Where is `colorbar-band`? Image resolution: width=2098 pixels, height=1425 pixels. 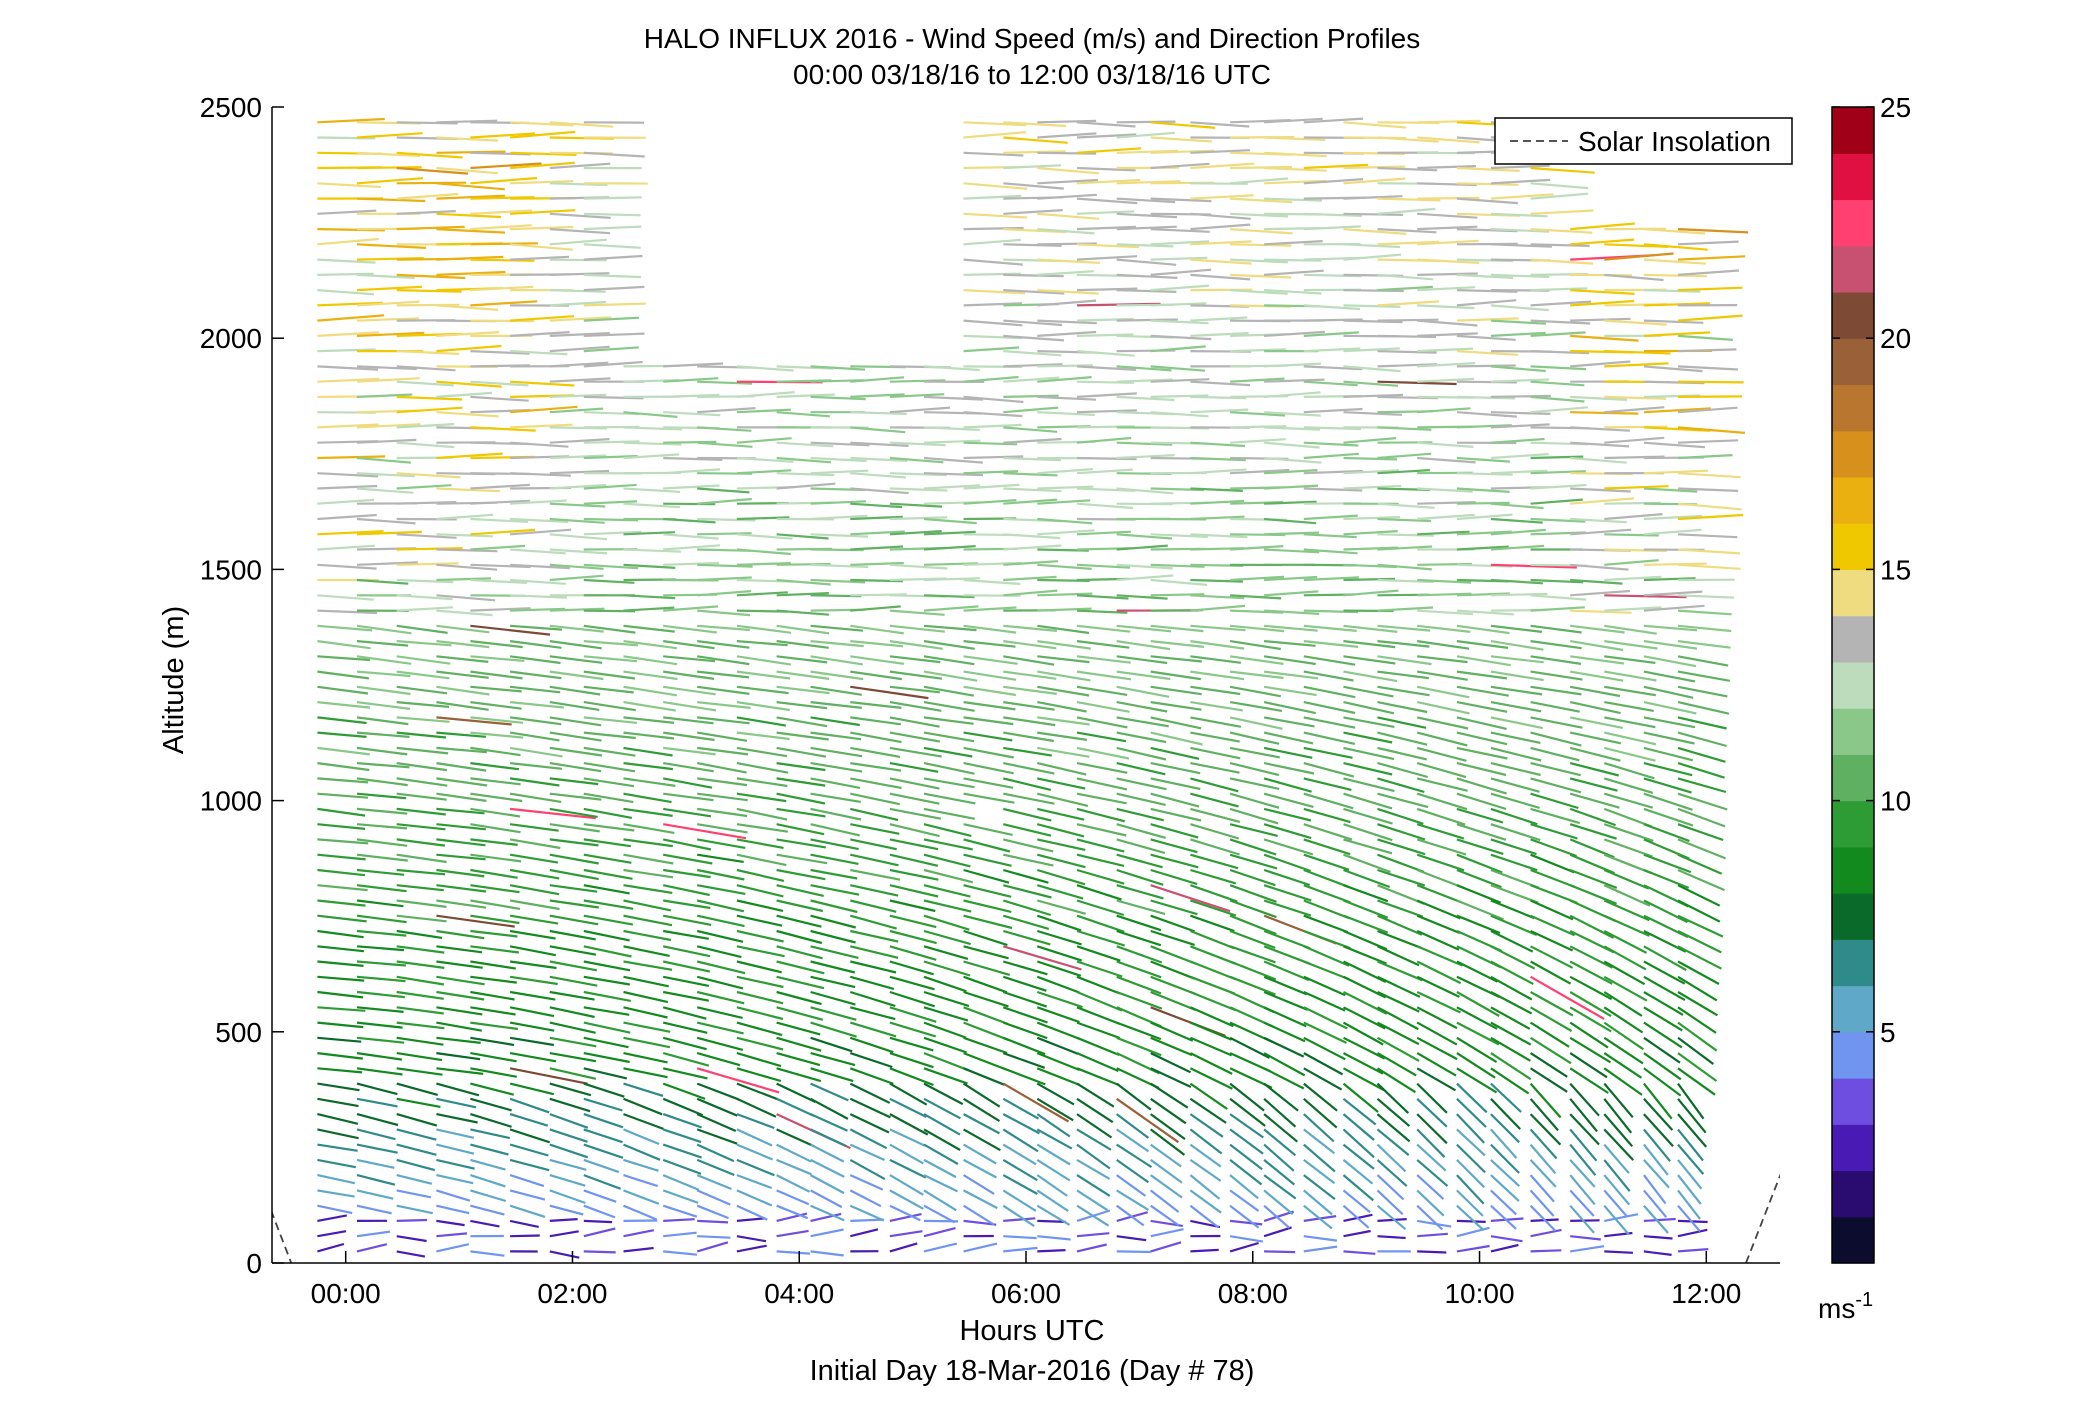
colorbar-band is located at coordinates (1853, 408).